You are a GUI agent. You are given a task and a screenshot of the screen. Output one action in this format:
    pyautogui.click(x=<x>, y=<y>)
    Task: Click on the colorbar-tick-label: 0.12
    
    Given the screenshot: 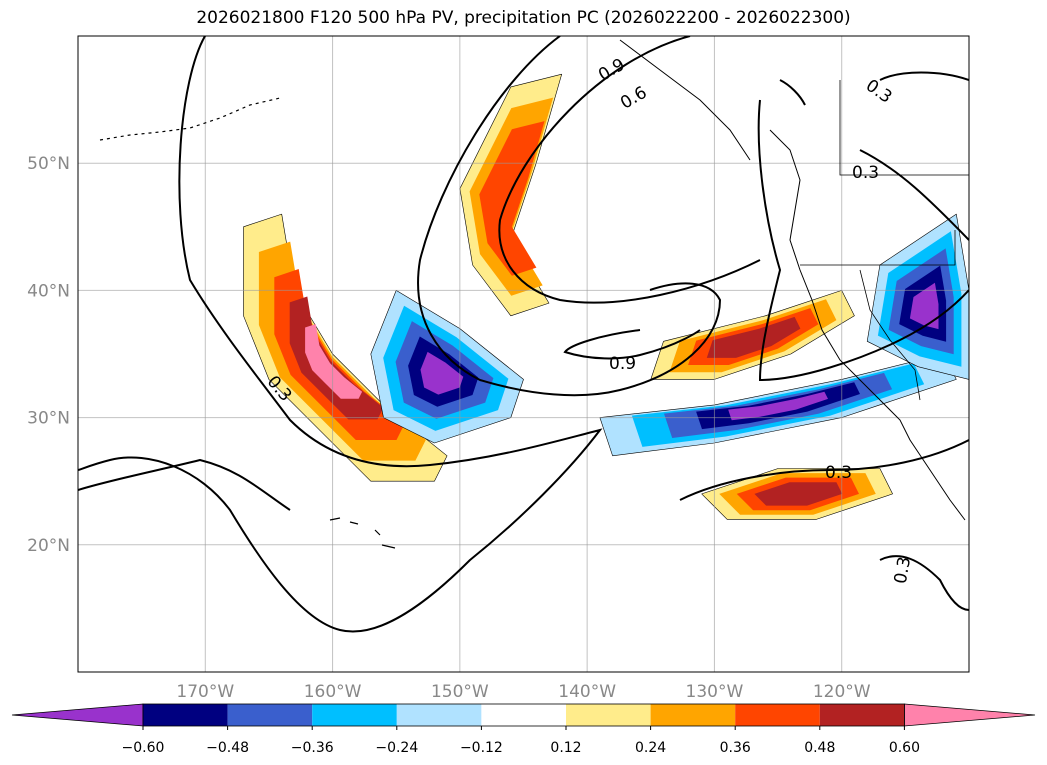 What is the action you would take?
    pyautogui.click(x=565, y=748)
    